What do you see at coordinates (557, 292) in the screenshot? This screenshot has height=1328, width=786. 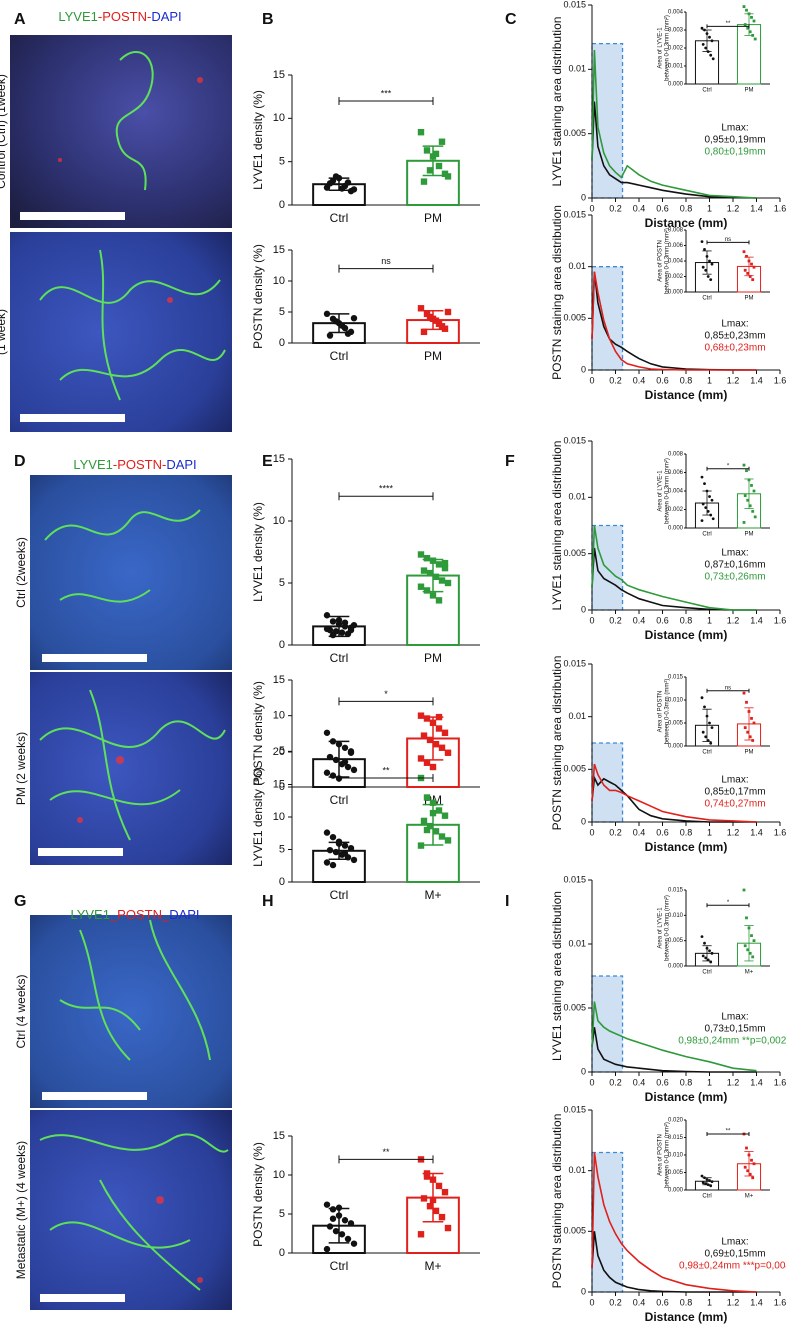 I see `y-axis-label: POSTN staining area distribution` at bounding box center [557, 292].